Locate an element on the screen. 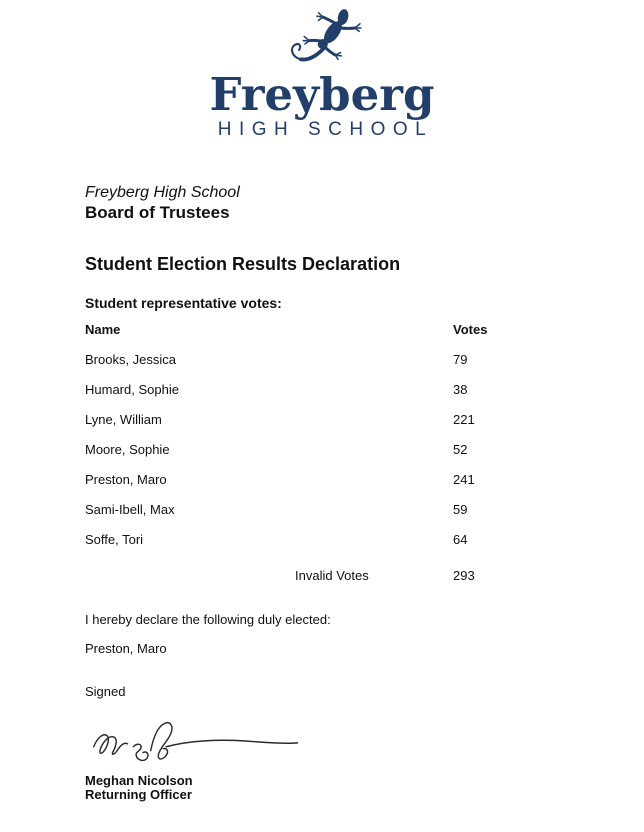 Image resolution: width=644 pixels, height=832 pixels. candidate-name: Humard, Sophie is located at coordinates (132, 389).